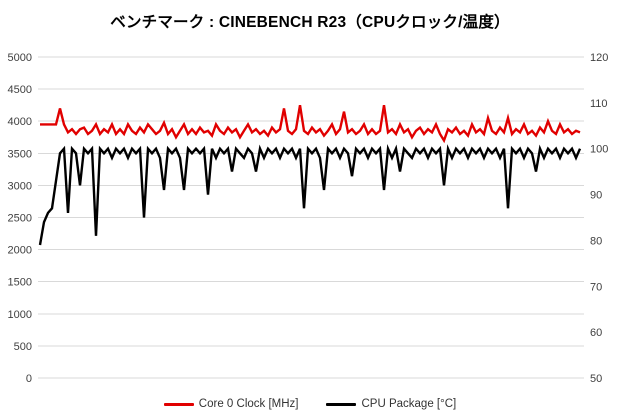 Image resolution: width=620 pixels, height=420 pixels. What do you see at coordinates (596, 379) in the screenshot?
I see `right-axis-tick-label: 50` at bounding box center [596, 379].